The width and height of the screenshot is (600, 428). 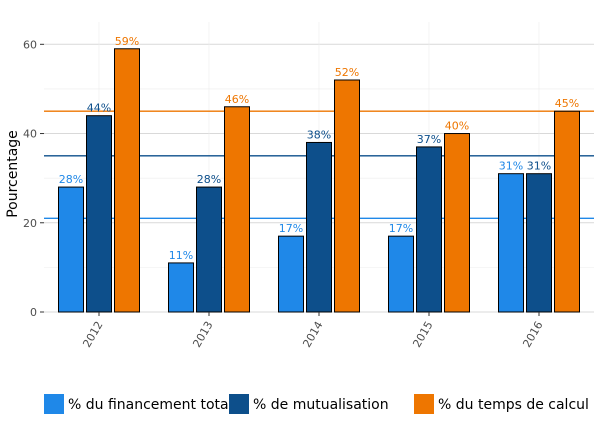 What do you see at coordinates (33, 178) in the screenshot?
I see `y-axis: 0 20 40 60` at bounding box center [33, 178].